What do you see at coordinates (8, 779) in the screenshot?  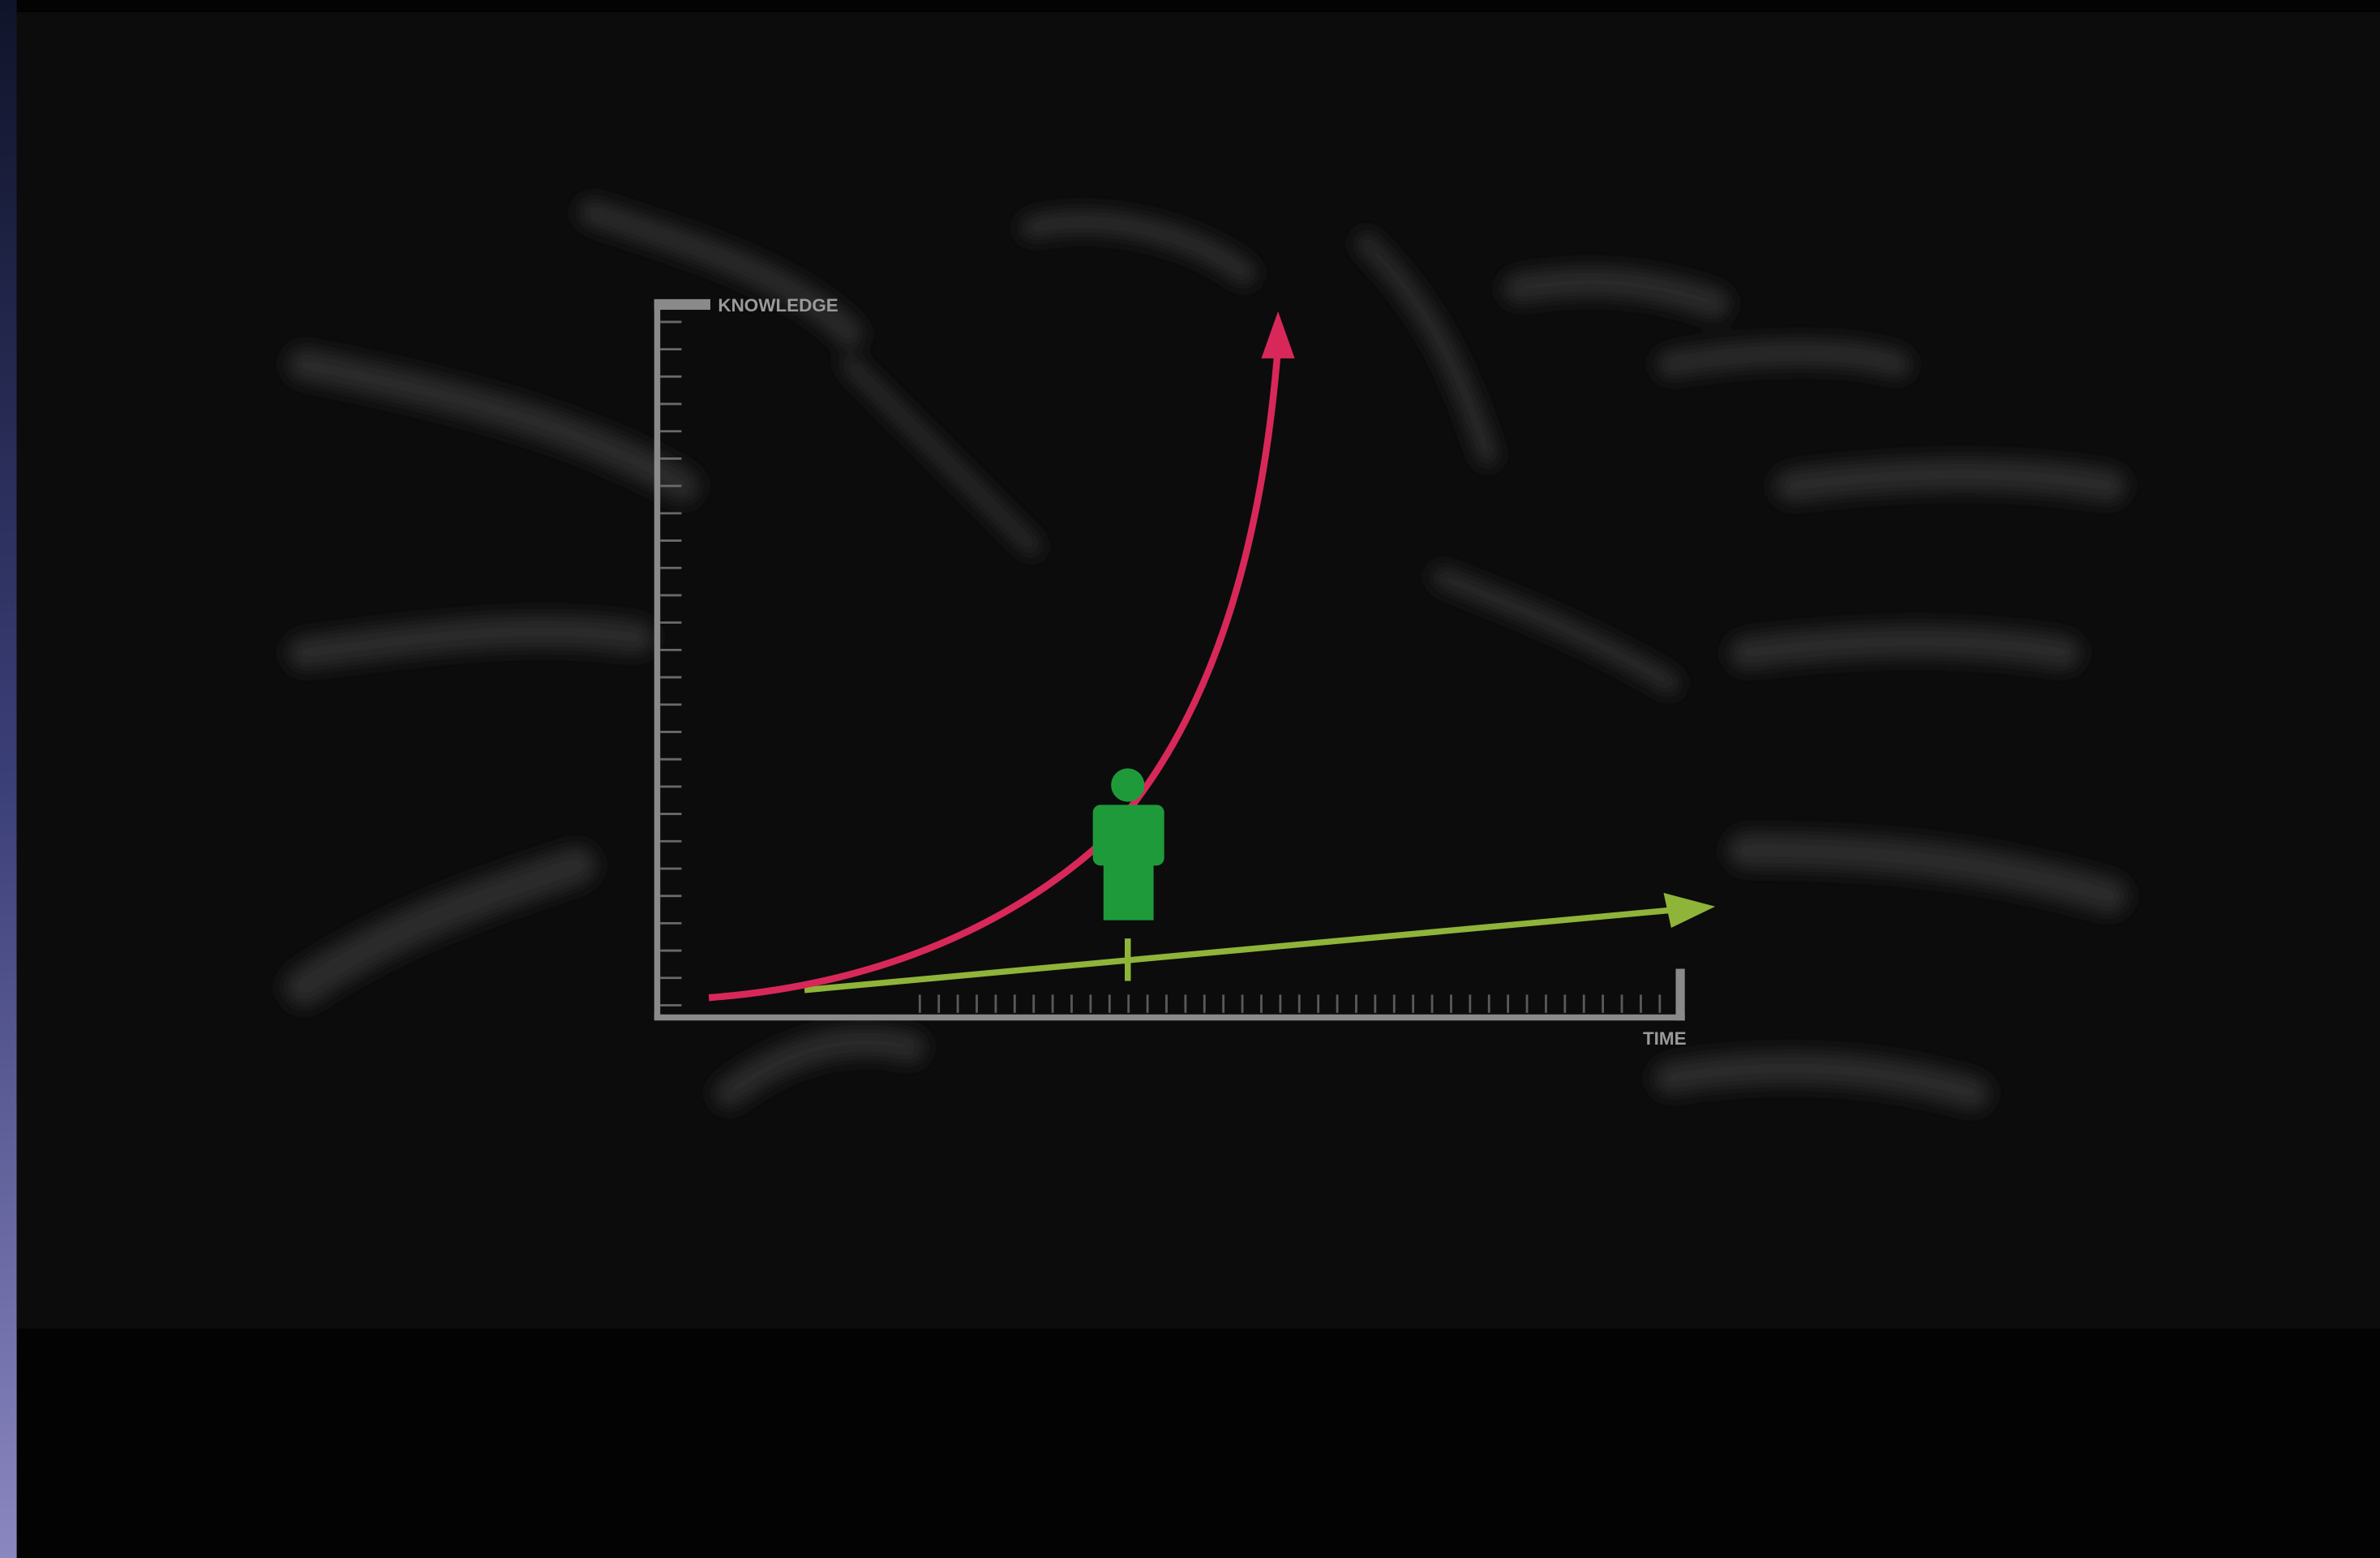 I see `side-strip` at bounding box center [8, 779].